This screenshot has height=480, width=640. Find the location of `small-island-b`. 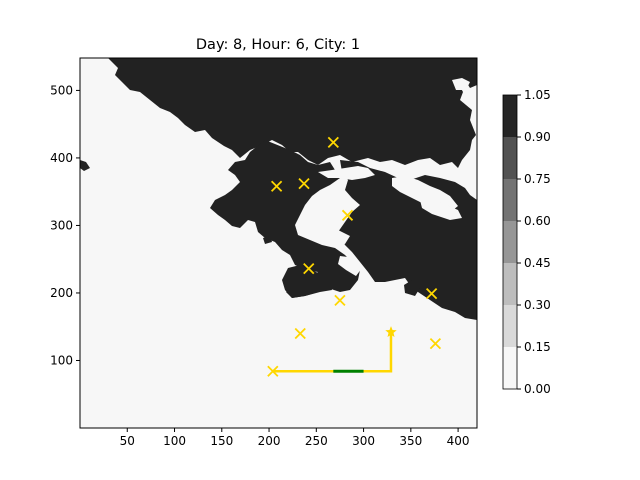

small-island-b is located at coordinates (85, 165).